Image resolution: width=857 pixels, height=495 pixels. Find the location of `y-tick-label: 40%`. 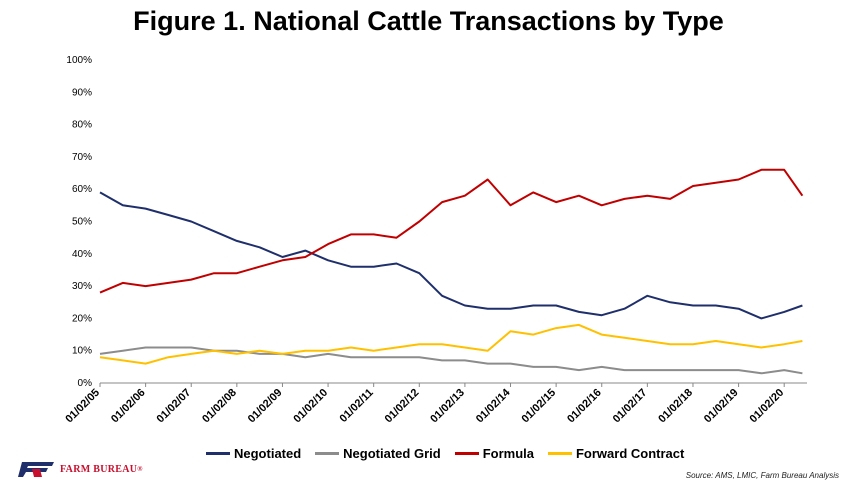

y-tick-label: 40% is located at coordinates (82, 254).